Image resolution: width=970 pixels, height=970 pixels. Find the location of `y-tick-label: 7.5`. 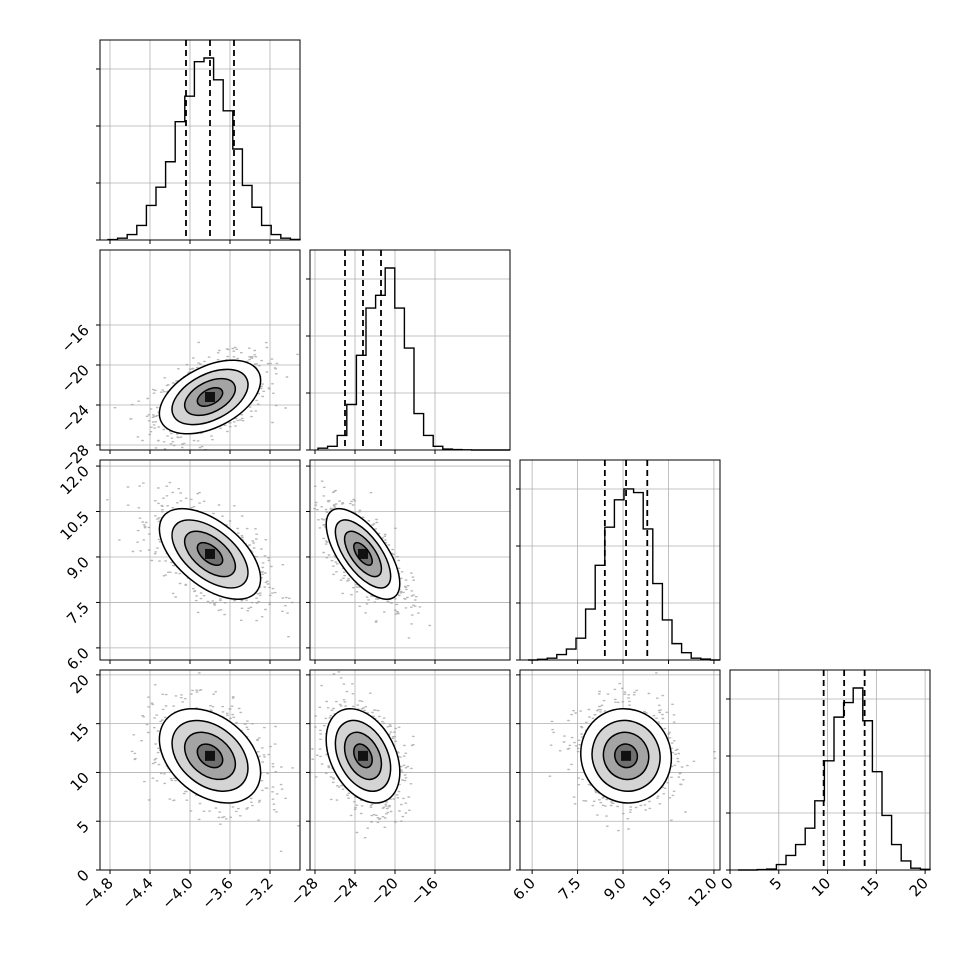

y-tick-label: 7.5 is located at coordinates (78, 614).